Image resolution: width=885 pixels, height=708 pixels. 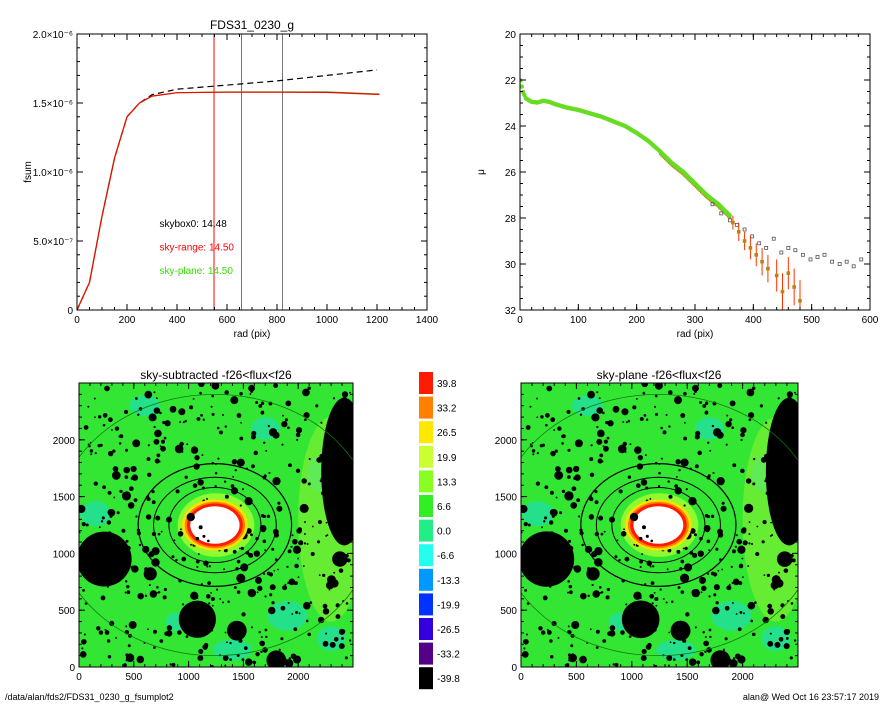 I want to click on imgL-galaxy-core, so click(x=215, y=525).